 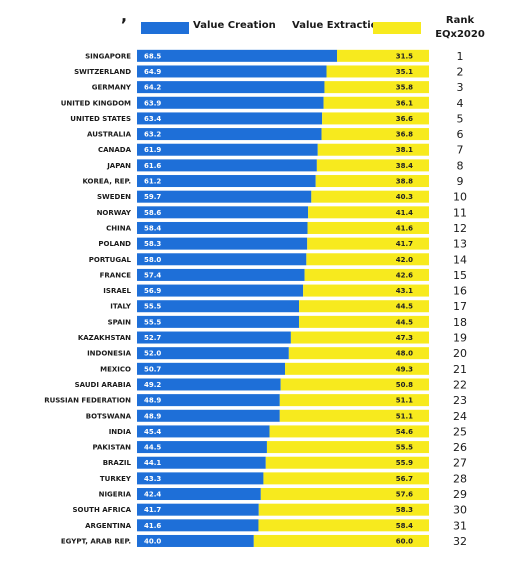 I want to click on data-label-extraction: 43.1, so click(x=404, y=291).